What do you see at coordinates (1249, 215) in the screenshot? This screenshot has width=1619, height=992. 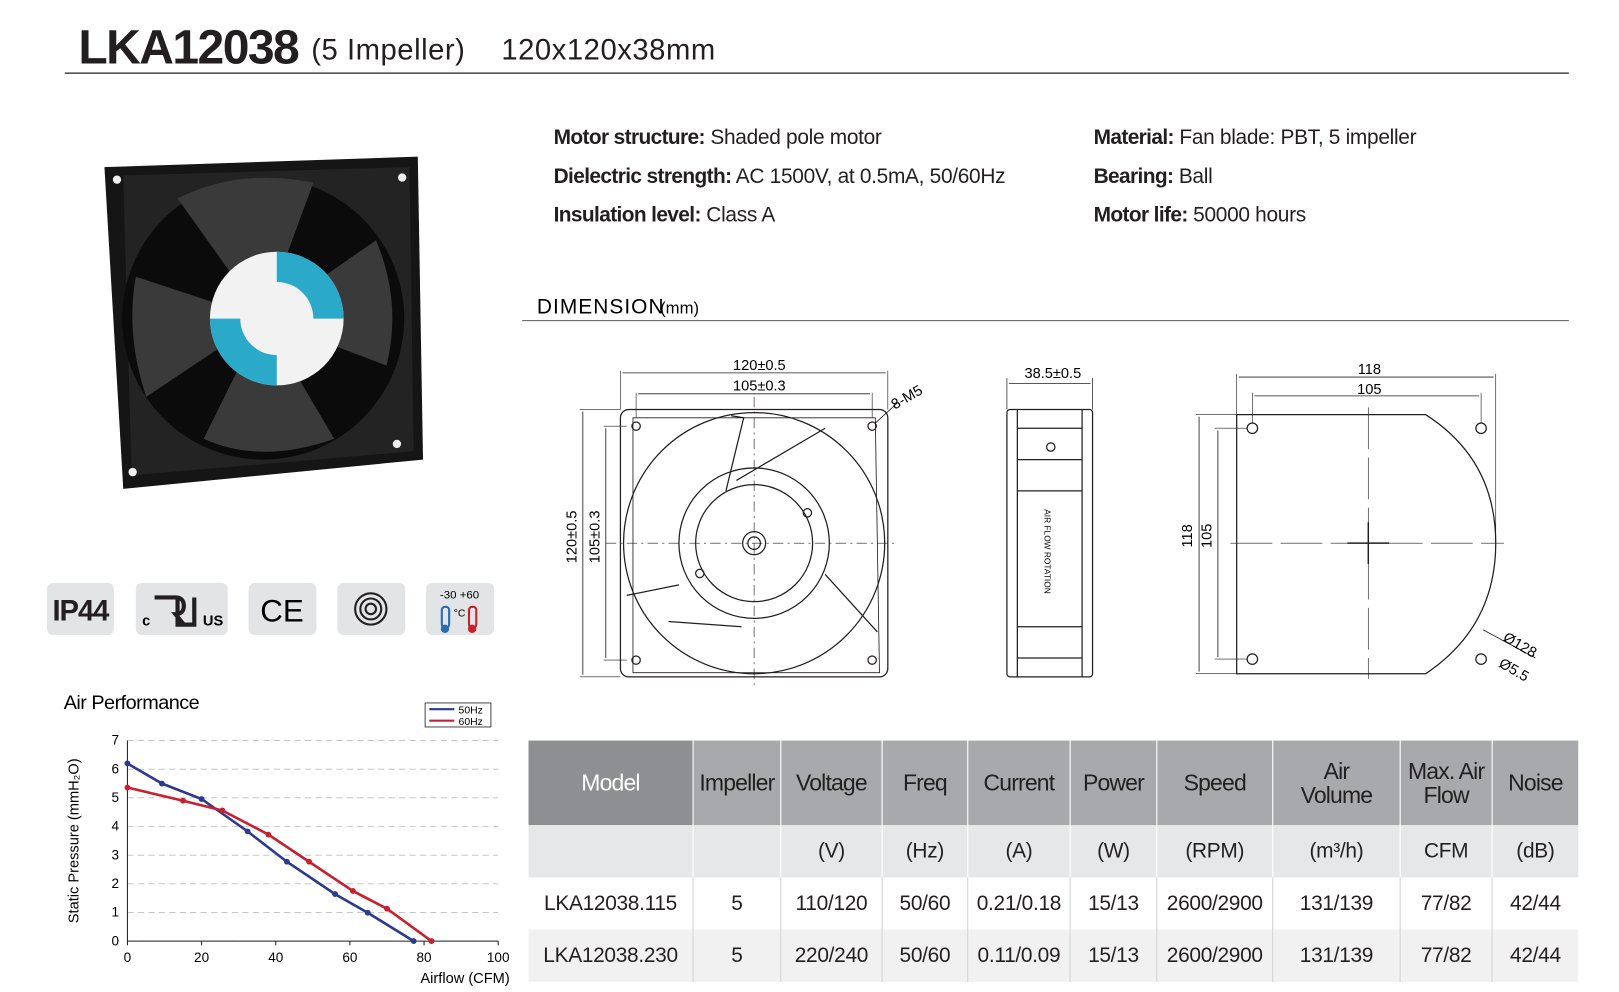 I see `spec-value: 50000 hours` at bounding box center [1249, 215].